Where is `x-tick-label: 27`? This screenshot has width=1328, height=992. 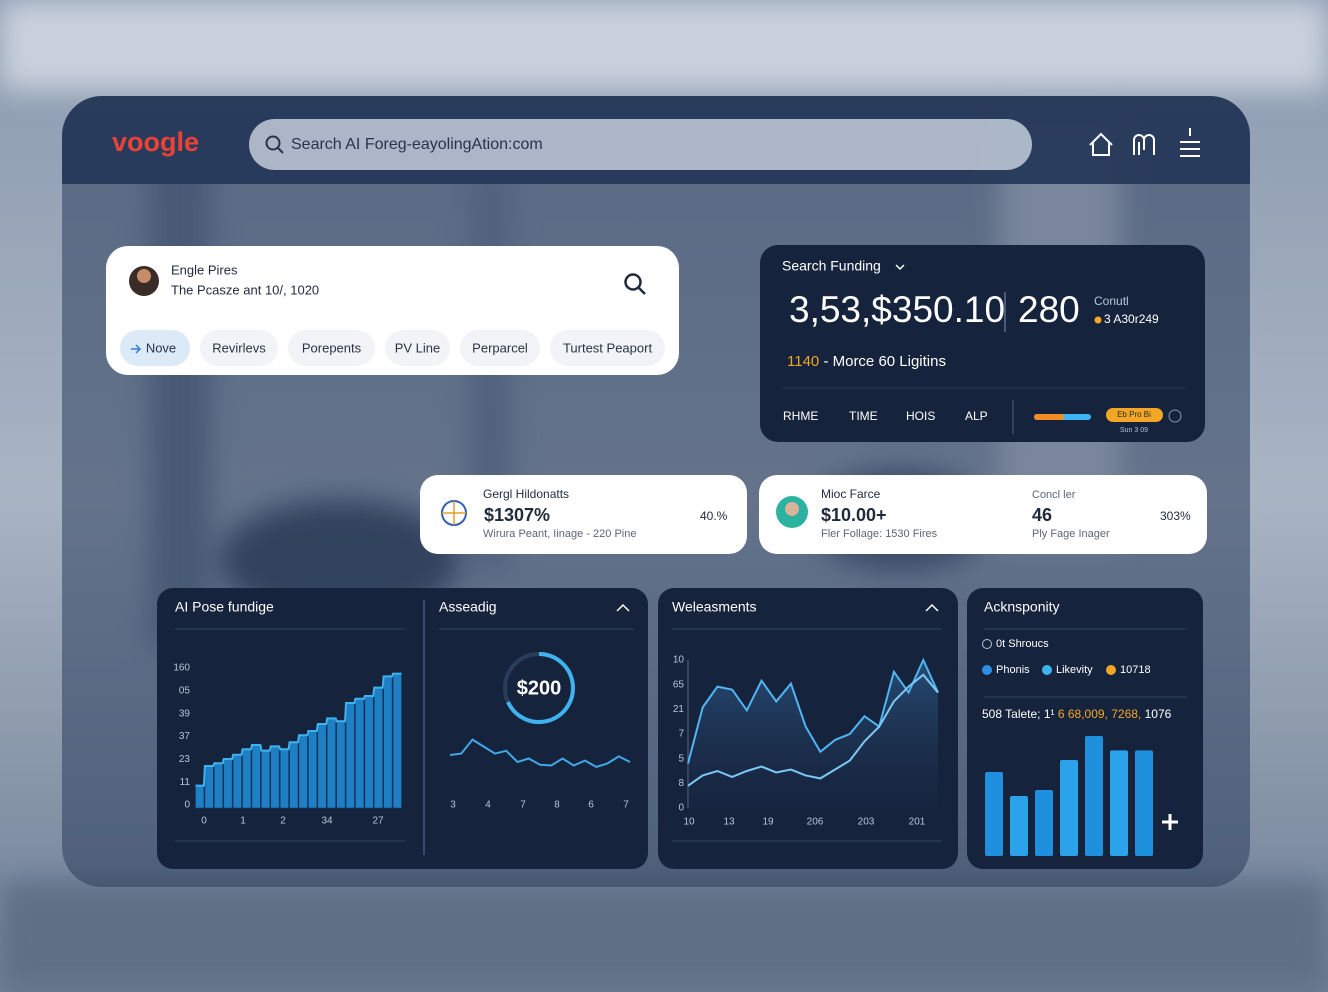
x-tick-label: 27 is located at coordinates (378, 821).